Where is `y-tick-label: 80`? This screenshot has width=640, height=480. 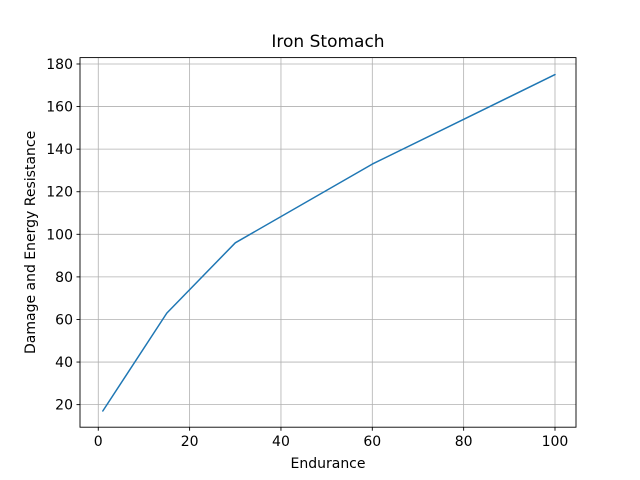 y-tick-label: 80 is located at coordinates (64, 278).